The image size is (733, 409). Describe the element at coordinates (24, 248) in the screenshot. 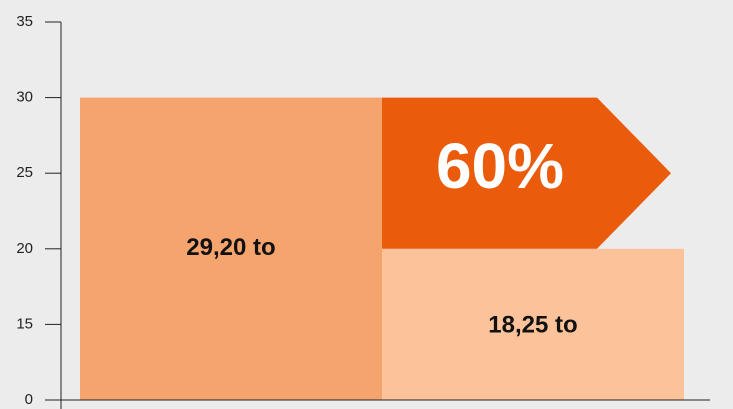

I see `y-tick-label: 20` at that location.